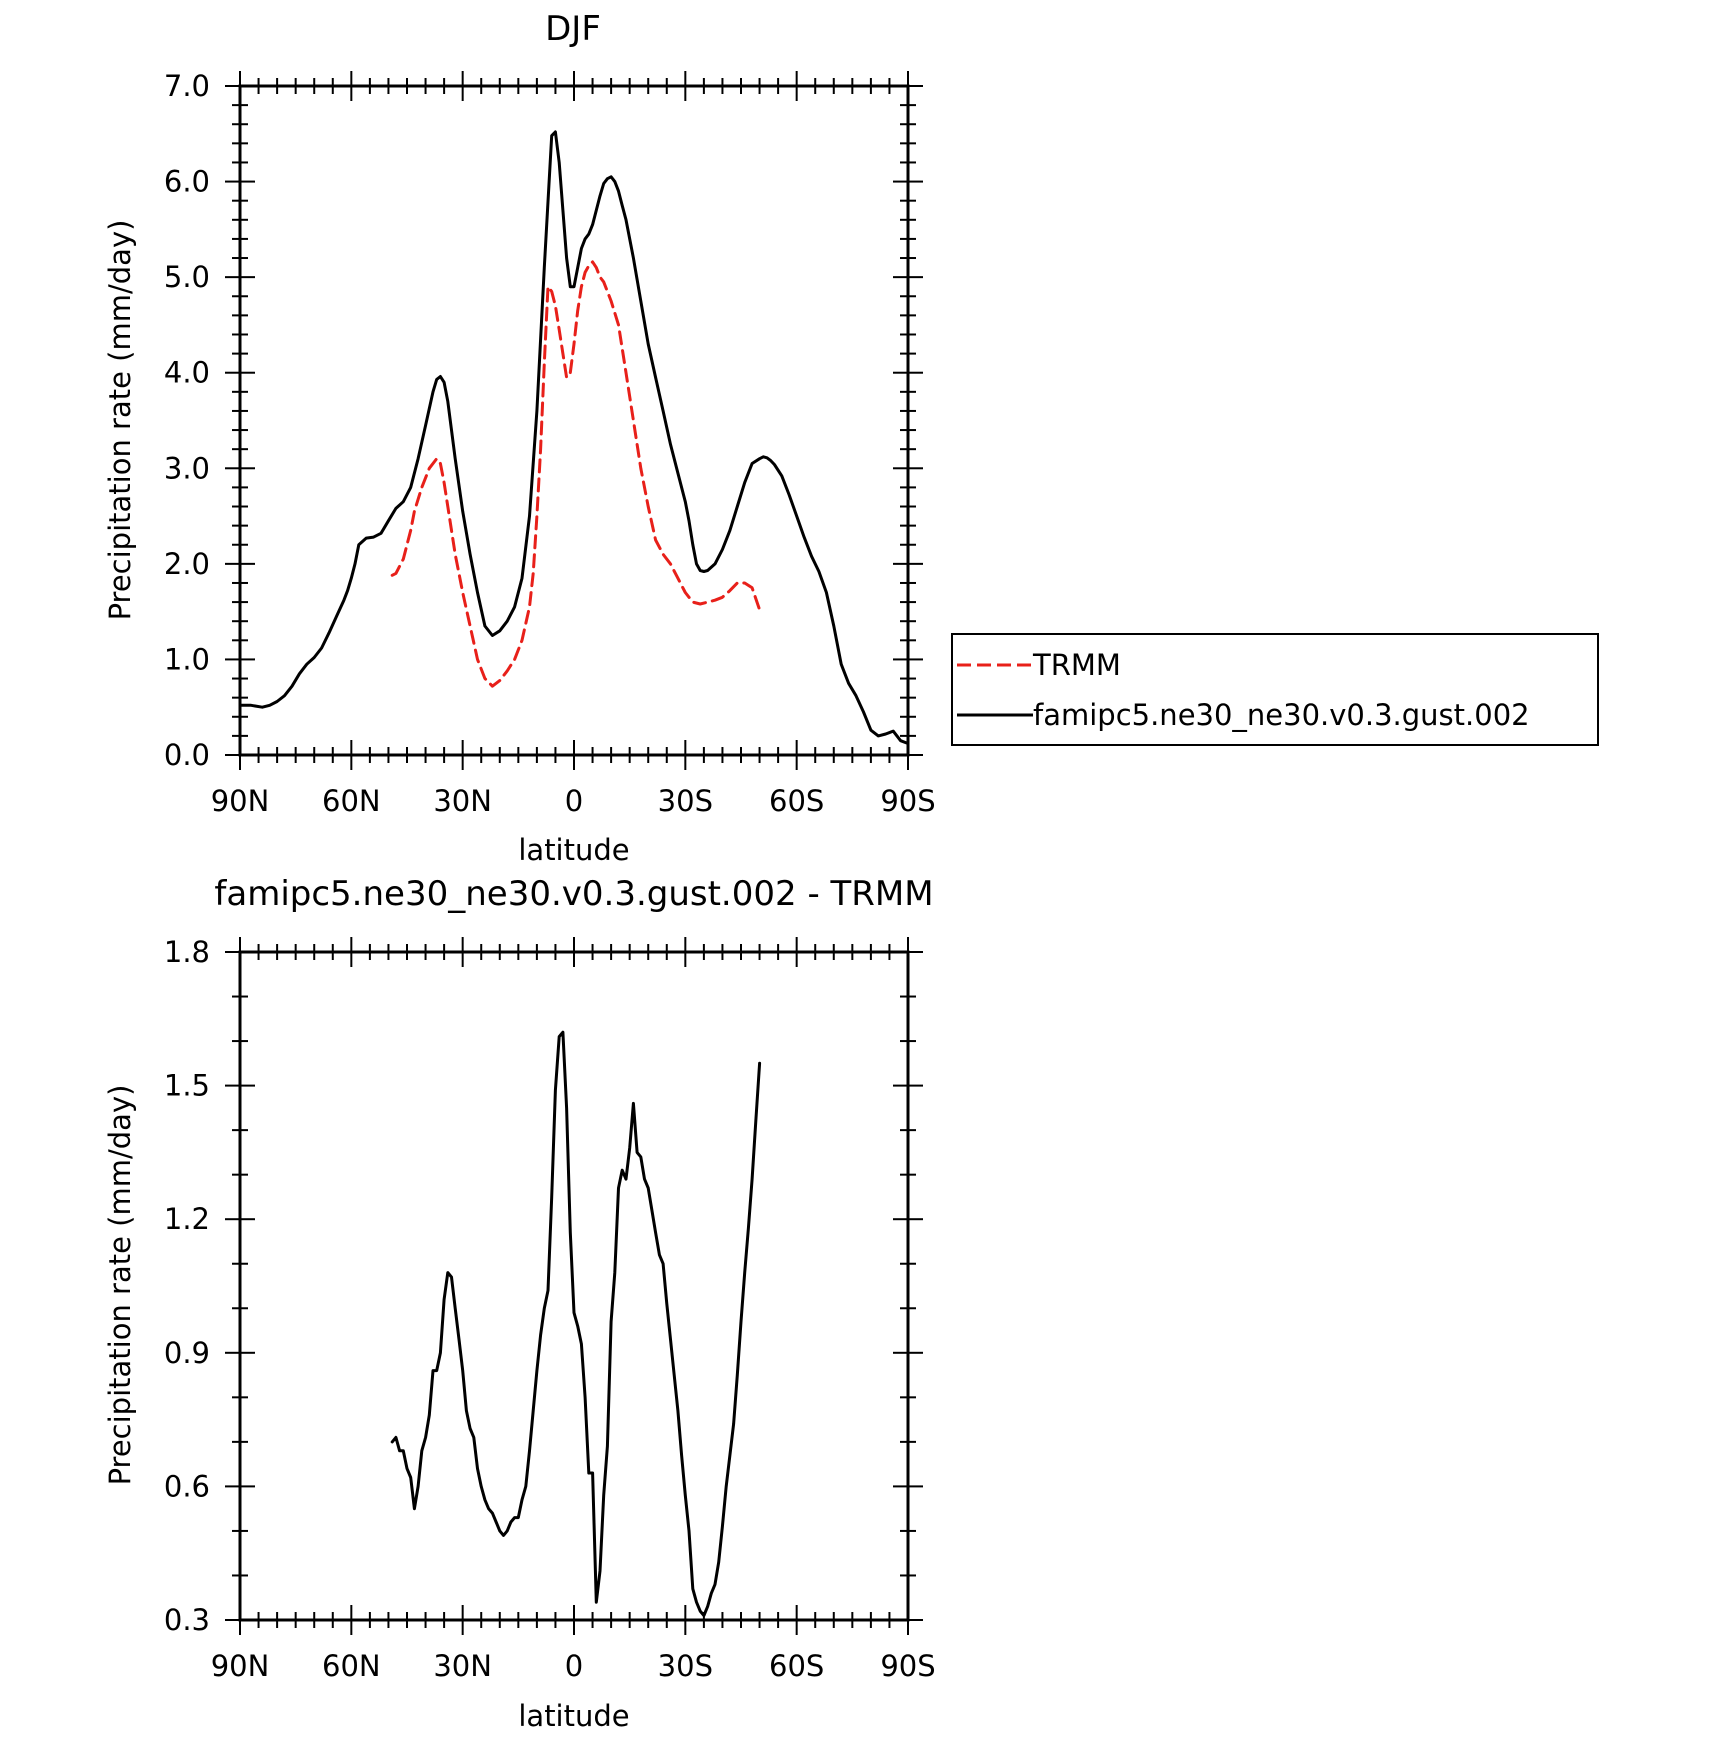 Image resolution: width=1710 pixels, height=1740 pixels. I want to click on y-tick-label: 1.0, so click(187, 659).